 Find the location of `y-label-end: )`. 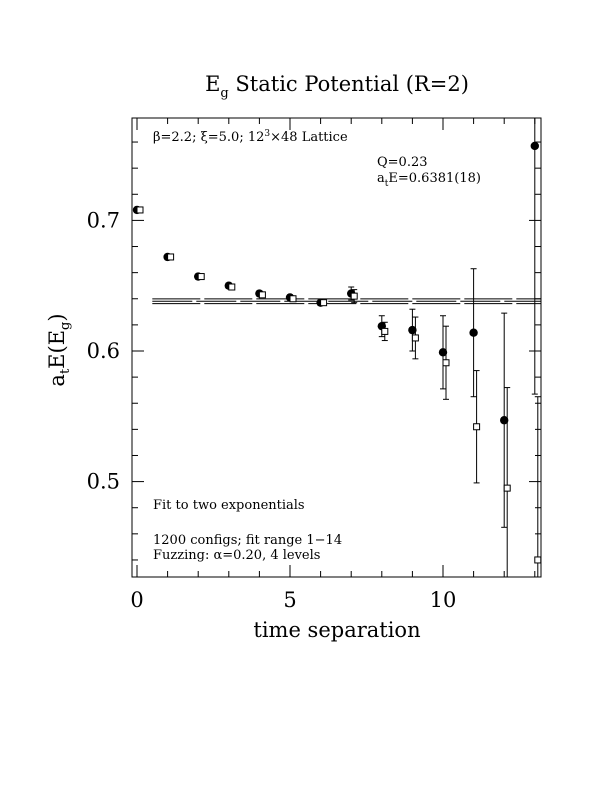

y-label-end: ) is located at coordinates (57, 317).